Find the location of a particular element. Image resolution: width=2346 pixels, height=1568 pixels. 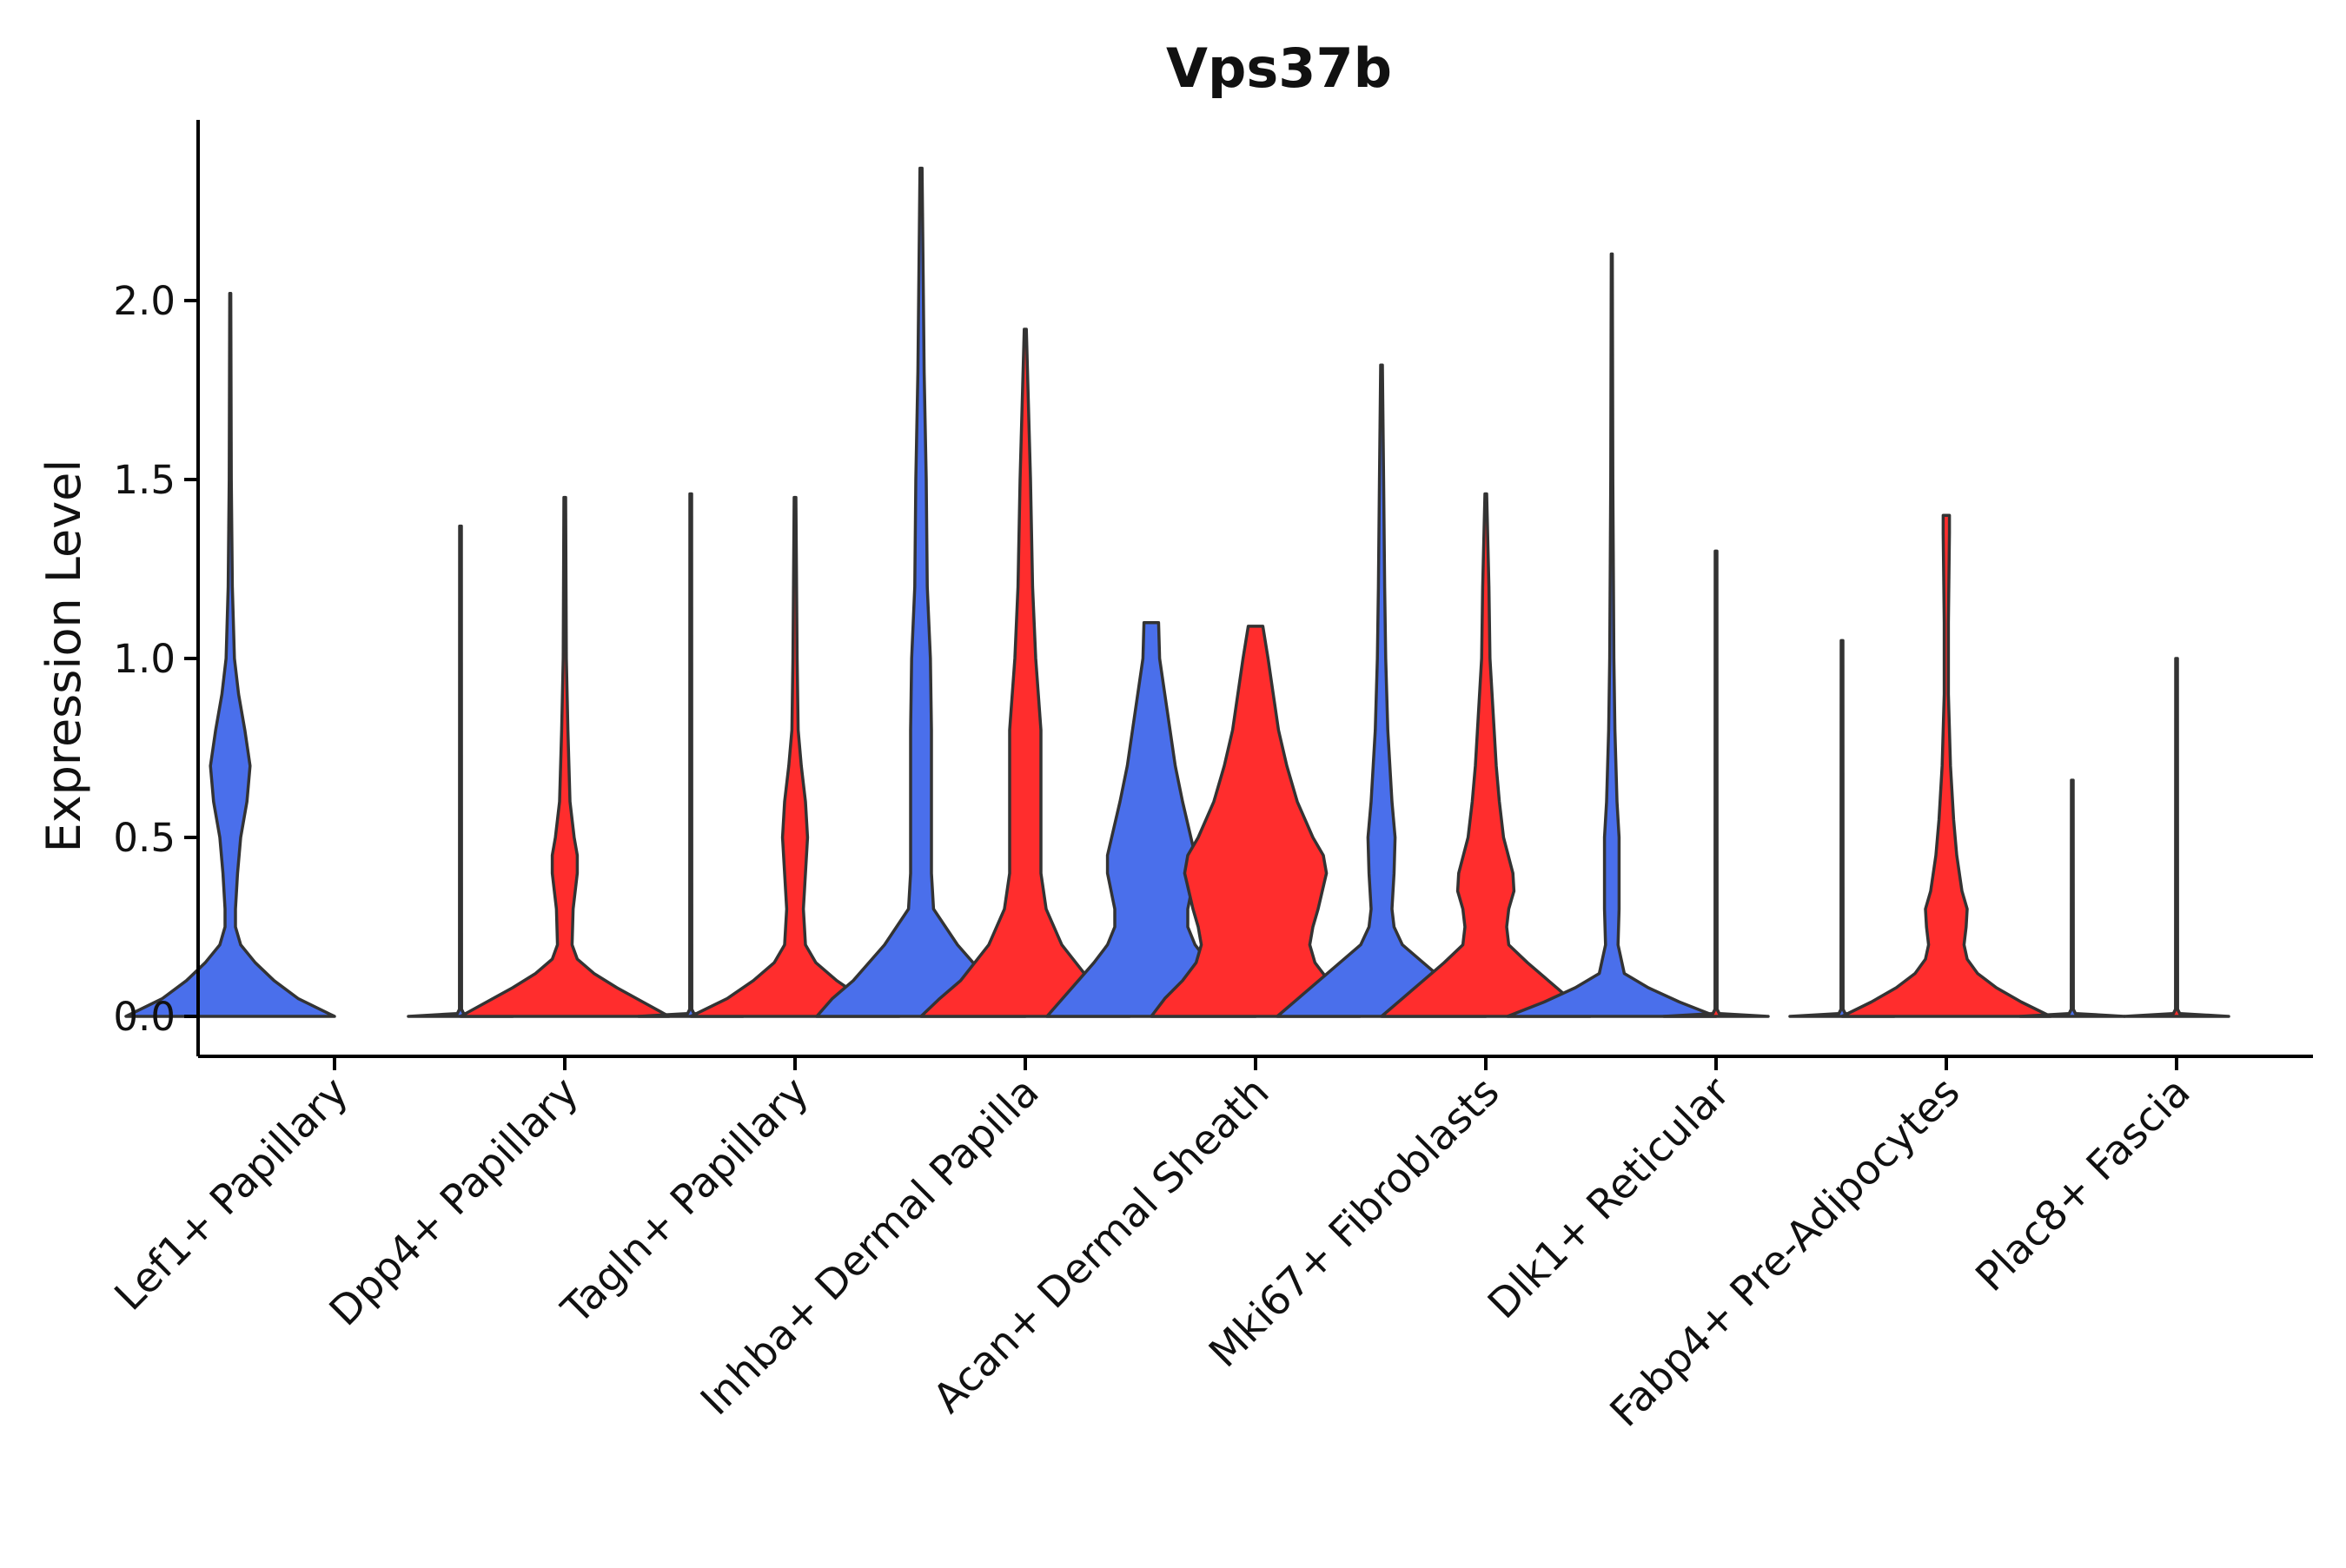

violin-acan-dermal-sheath-blue is located at coordinates (1151, 819).